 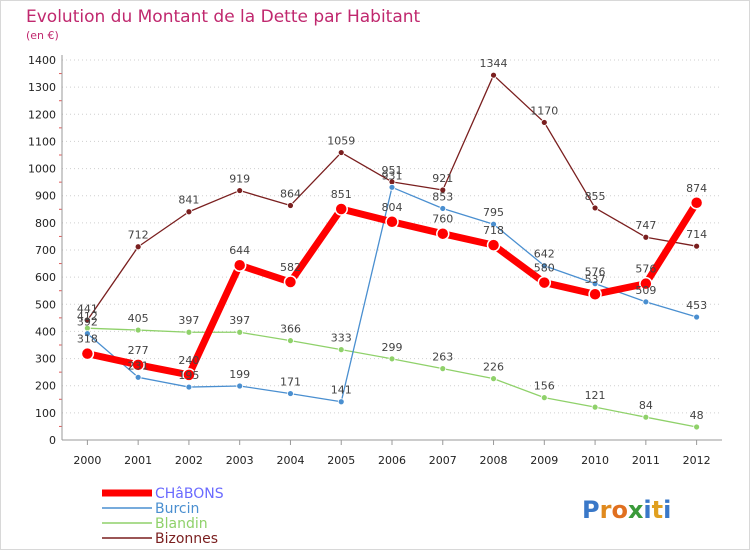 What do you see at coordinates (290, 382) in the screenshot?
I see `data-label-burcin: 171` at bounding box center [290, 382].